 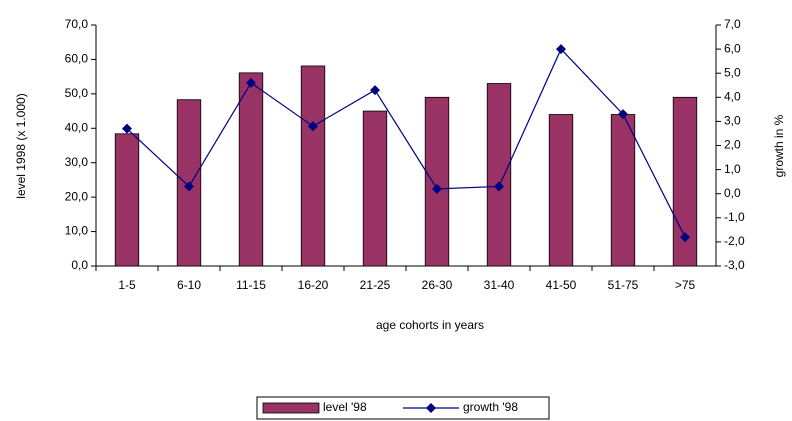 I want to click on y2-tick-label: -2,0, so click(x=734, y=241).